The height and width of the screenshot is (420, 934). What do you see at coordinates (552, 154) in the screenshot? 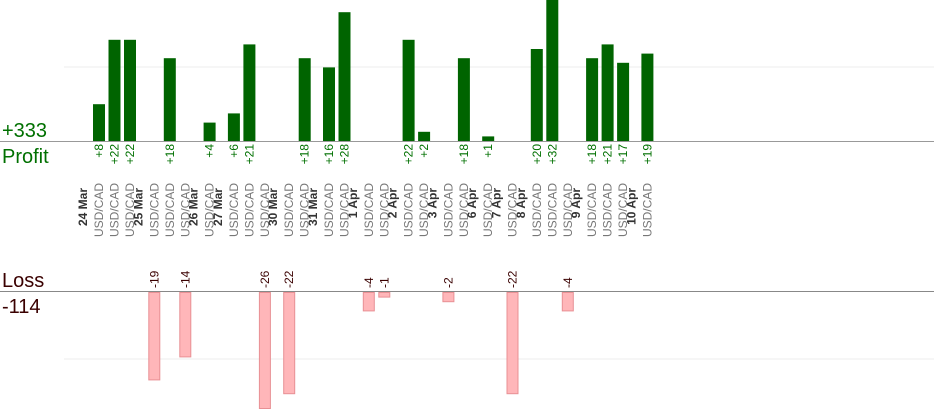
I see `profit-value-label: +32` at bounding box center [552, 154].